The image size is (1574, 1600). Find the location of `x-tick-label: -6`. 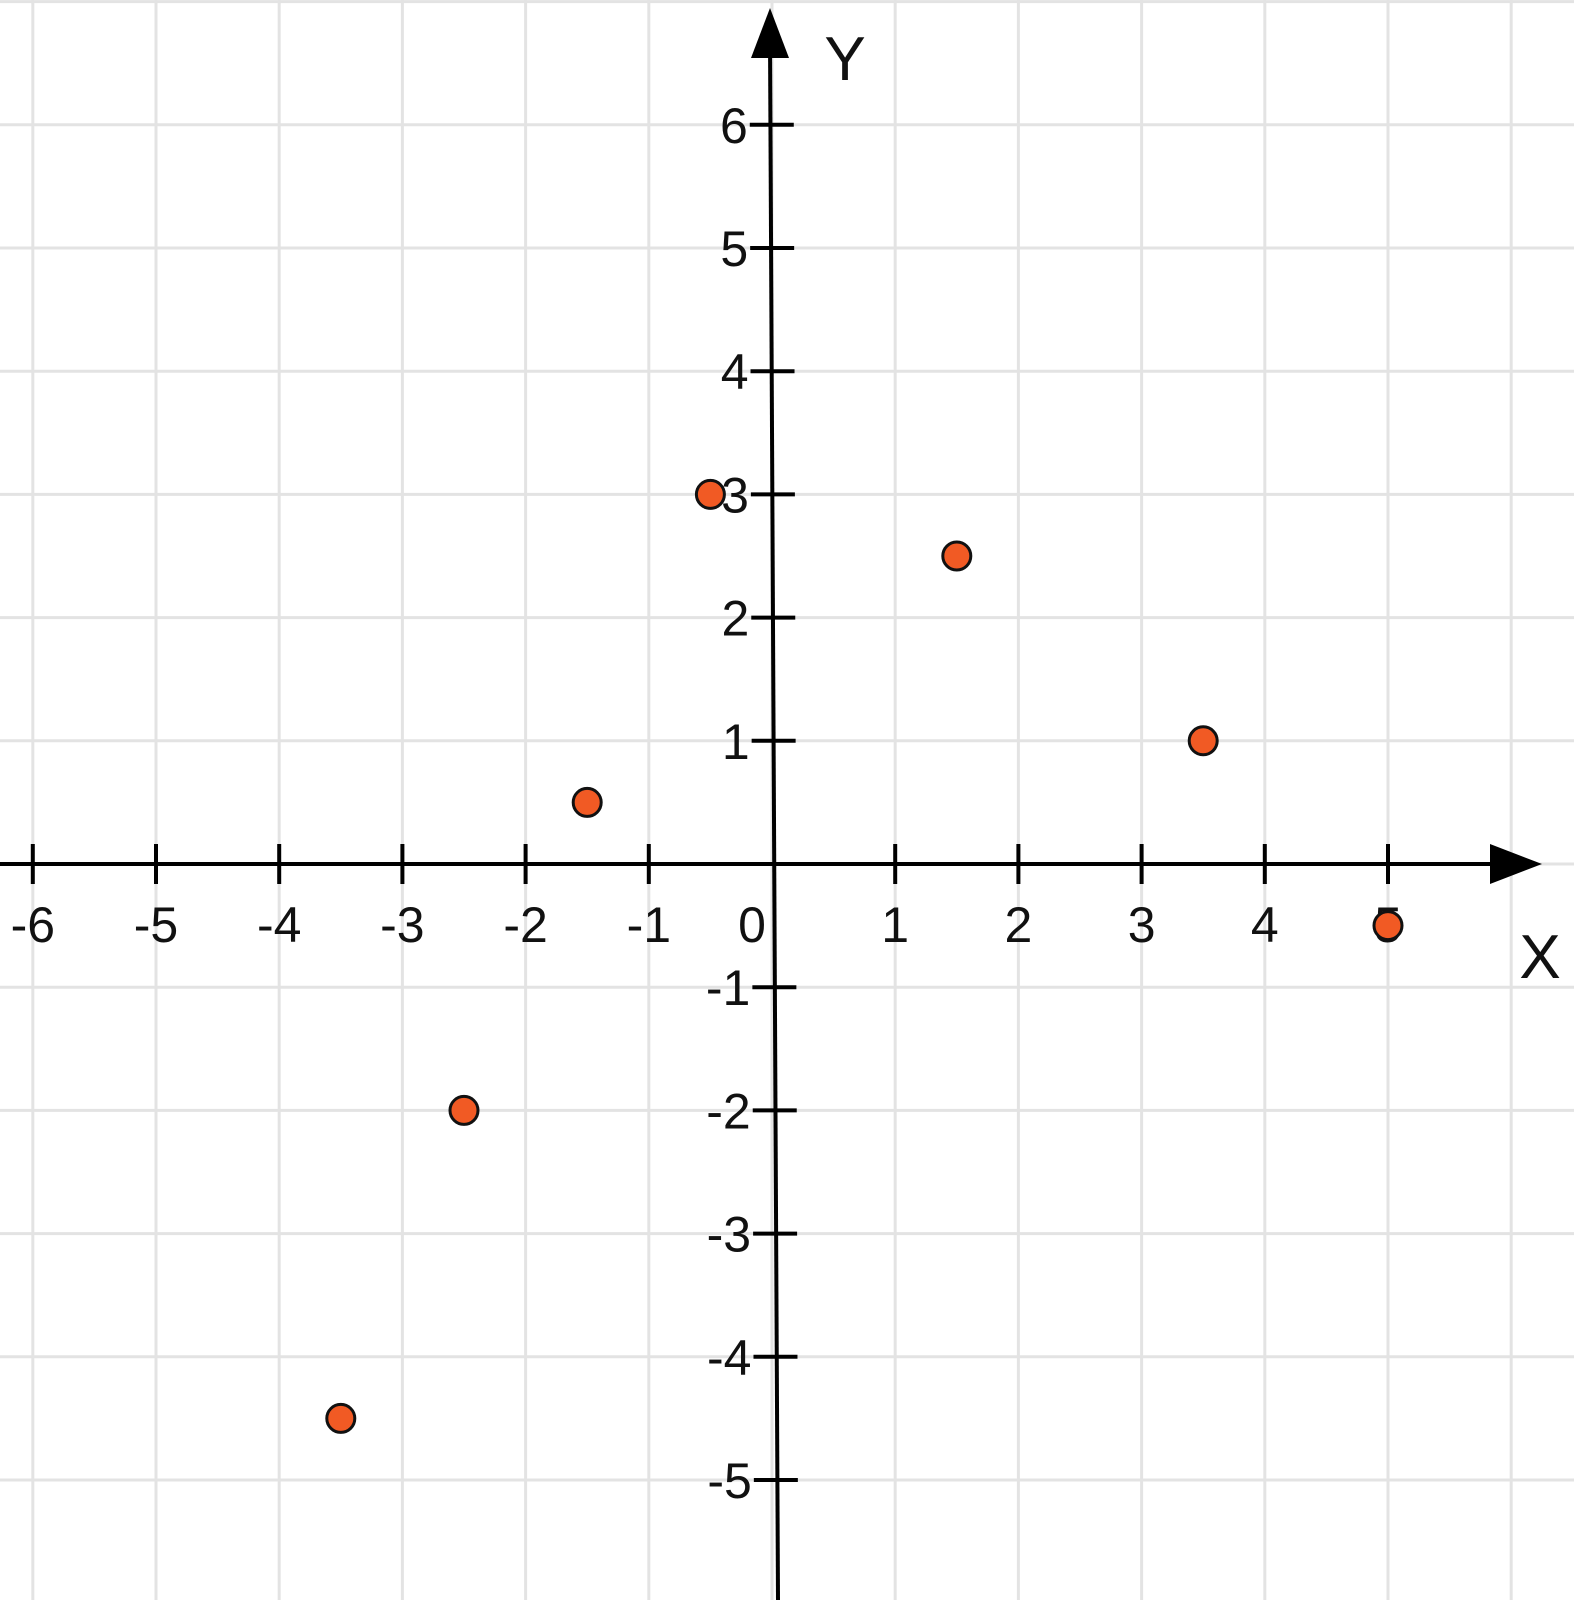

x-tick-label: -6 is located at coordinates (33, 925).